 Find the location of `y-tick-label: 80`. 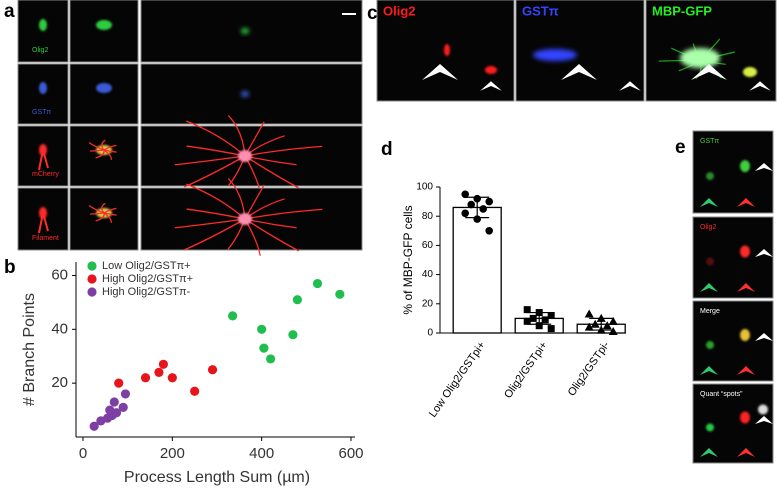

y-tick-label: 80 is located at coordinates (428, 216).